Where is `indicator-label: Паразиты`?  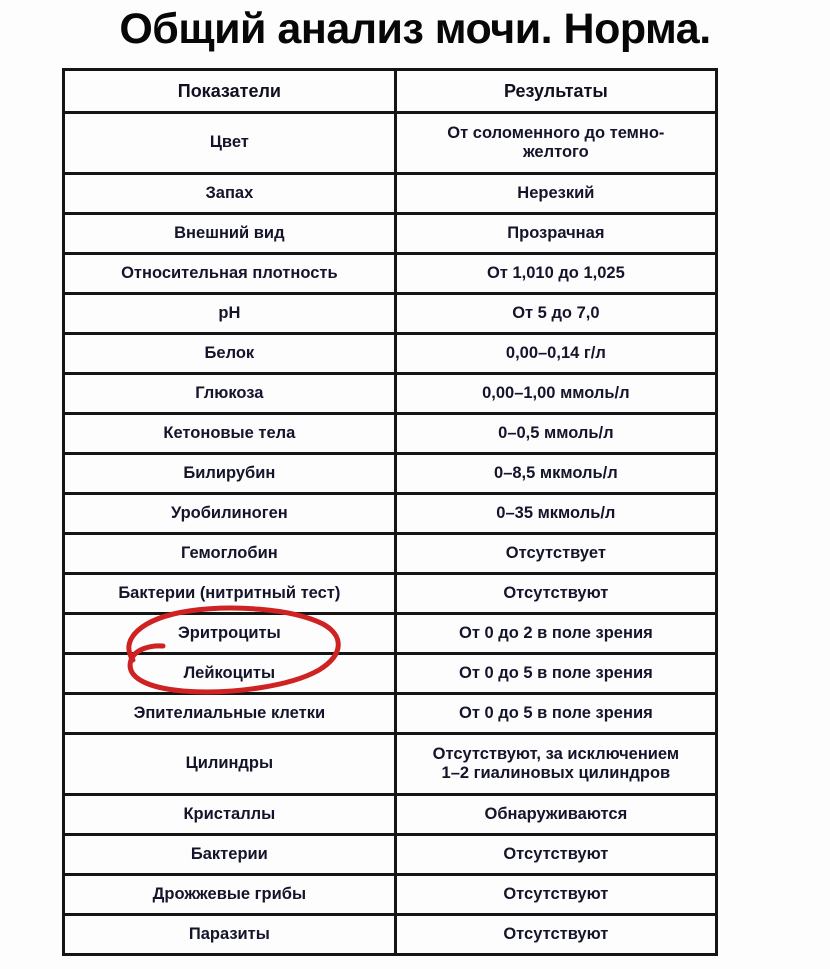
indicator-label: Паразиты is located at coordinates (229, 933).